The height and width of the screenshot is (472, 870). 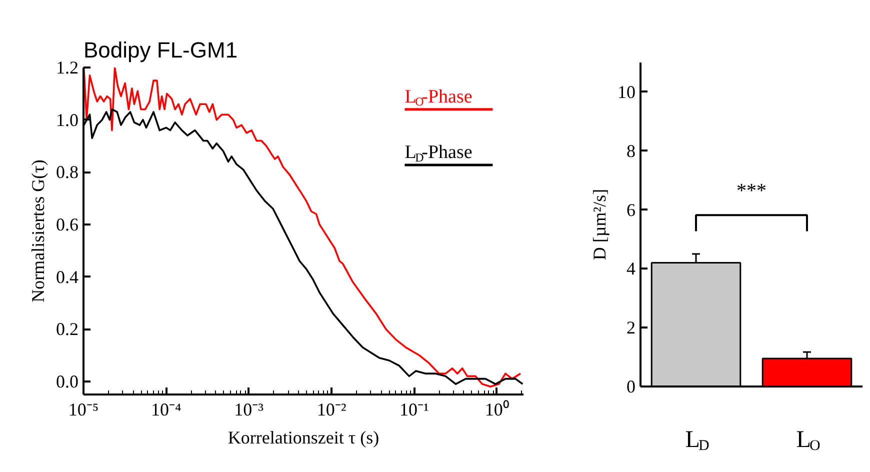 I want to click on x-tick-label: 10⁻⁵, so click(x=83, y=410).